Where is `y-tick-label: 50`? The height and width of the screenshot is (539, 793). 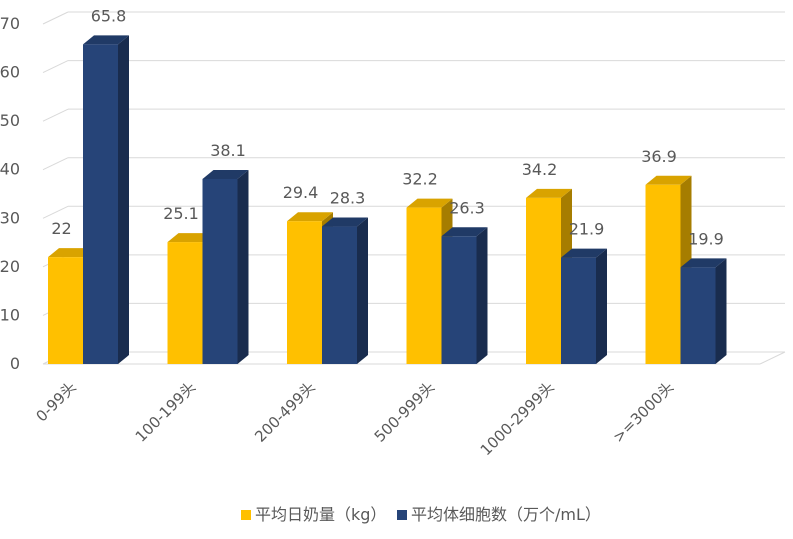 y-tick-label: 50 is located at coordinates (10, 120).